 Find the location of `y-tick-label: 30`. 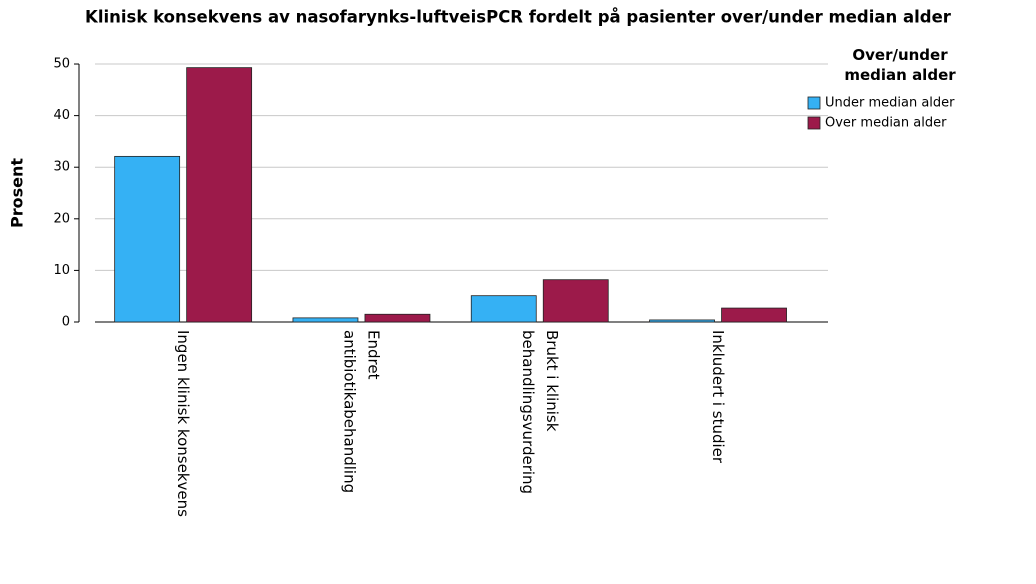

y-tick-label: 30 is located at coordinates (61, 167).